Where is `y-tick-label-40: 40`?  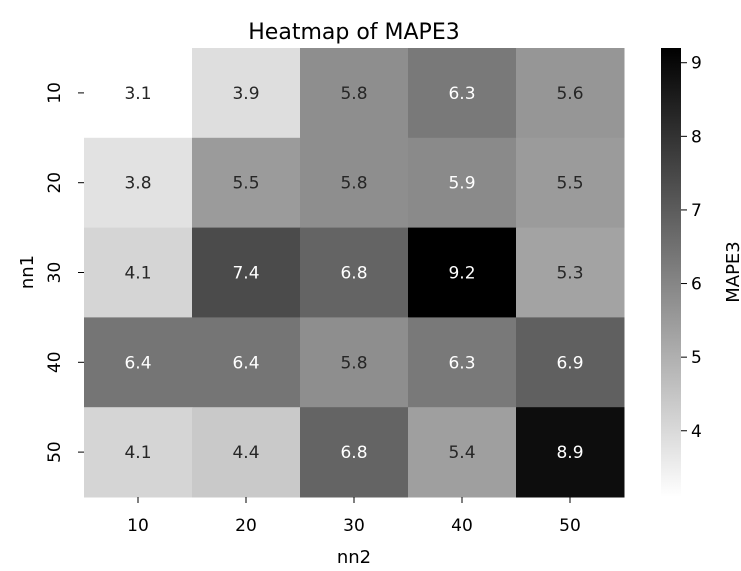
y-tick-label-40: 40 is located at coordinates (55, 362).